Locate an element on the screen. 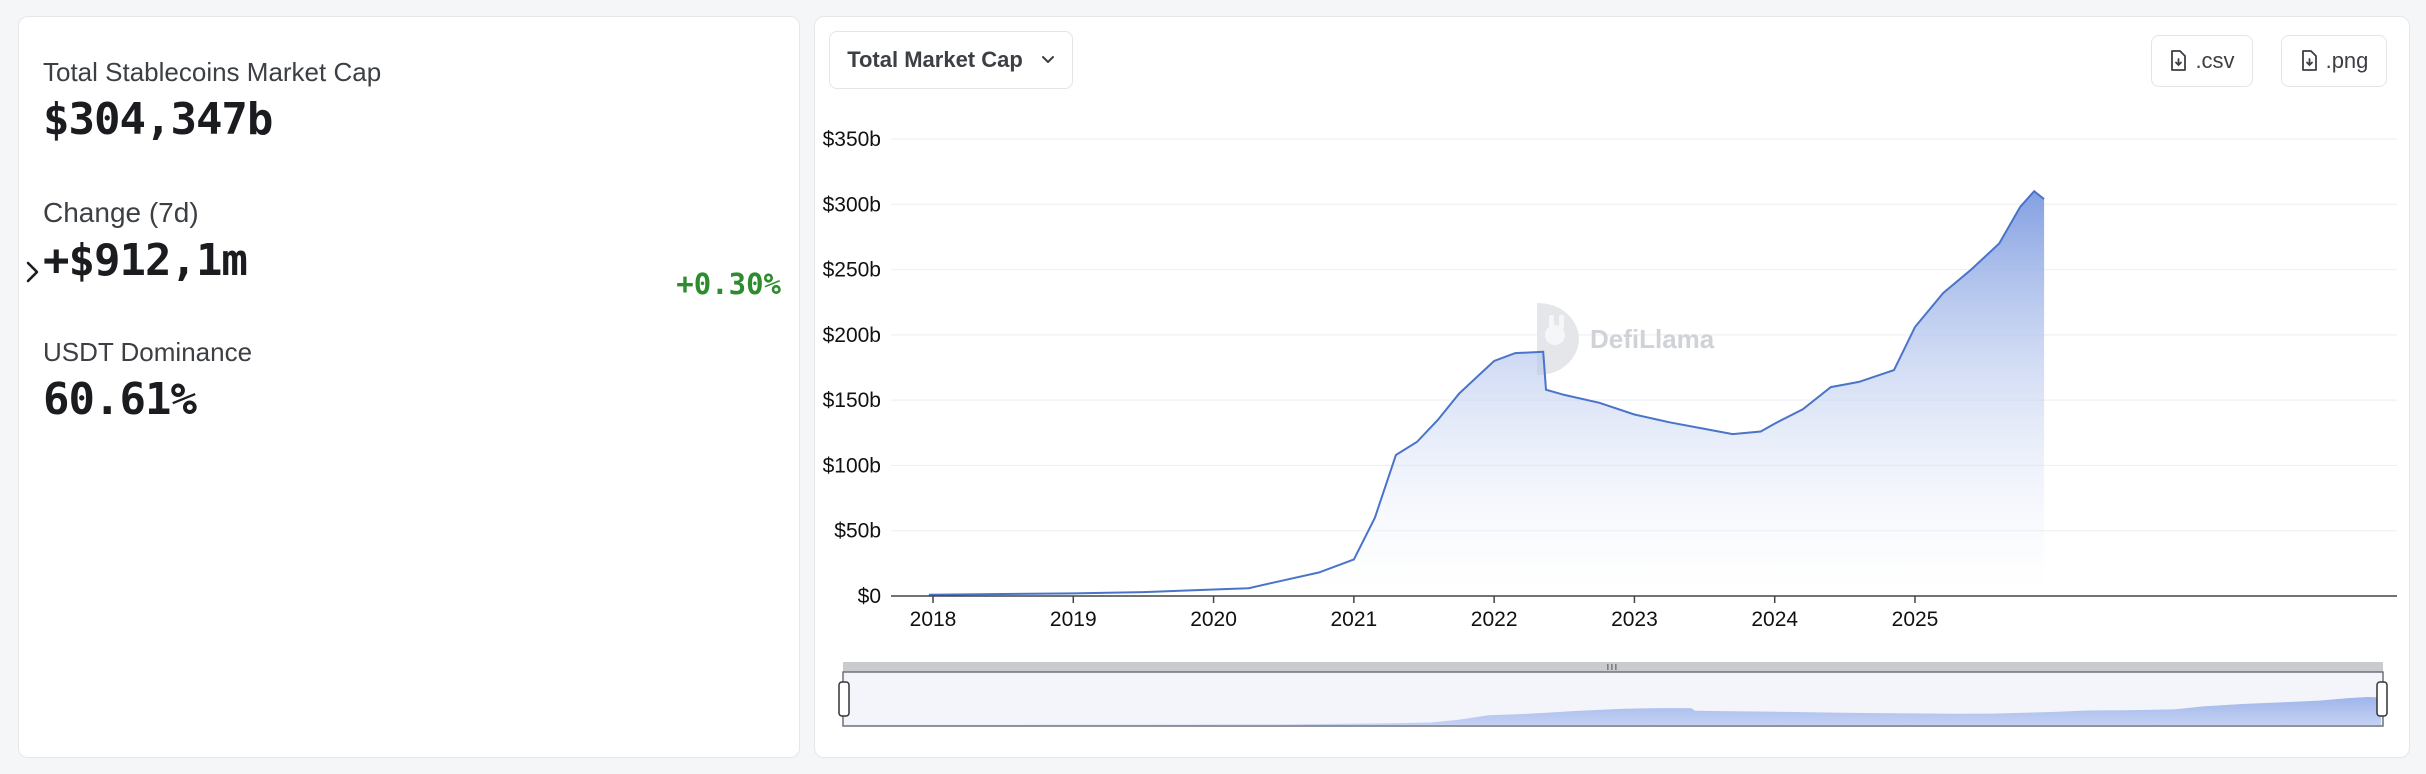 This screenshot has height=774, width=2426. x-tick-label: 2025 is located at coordinates (1915, 619).